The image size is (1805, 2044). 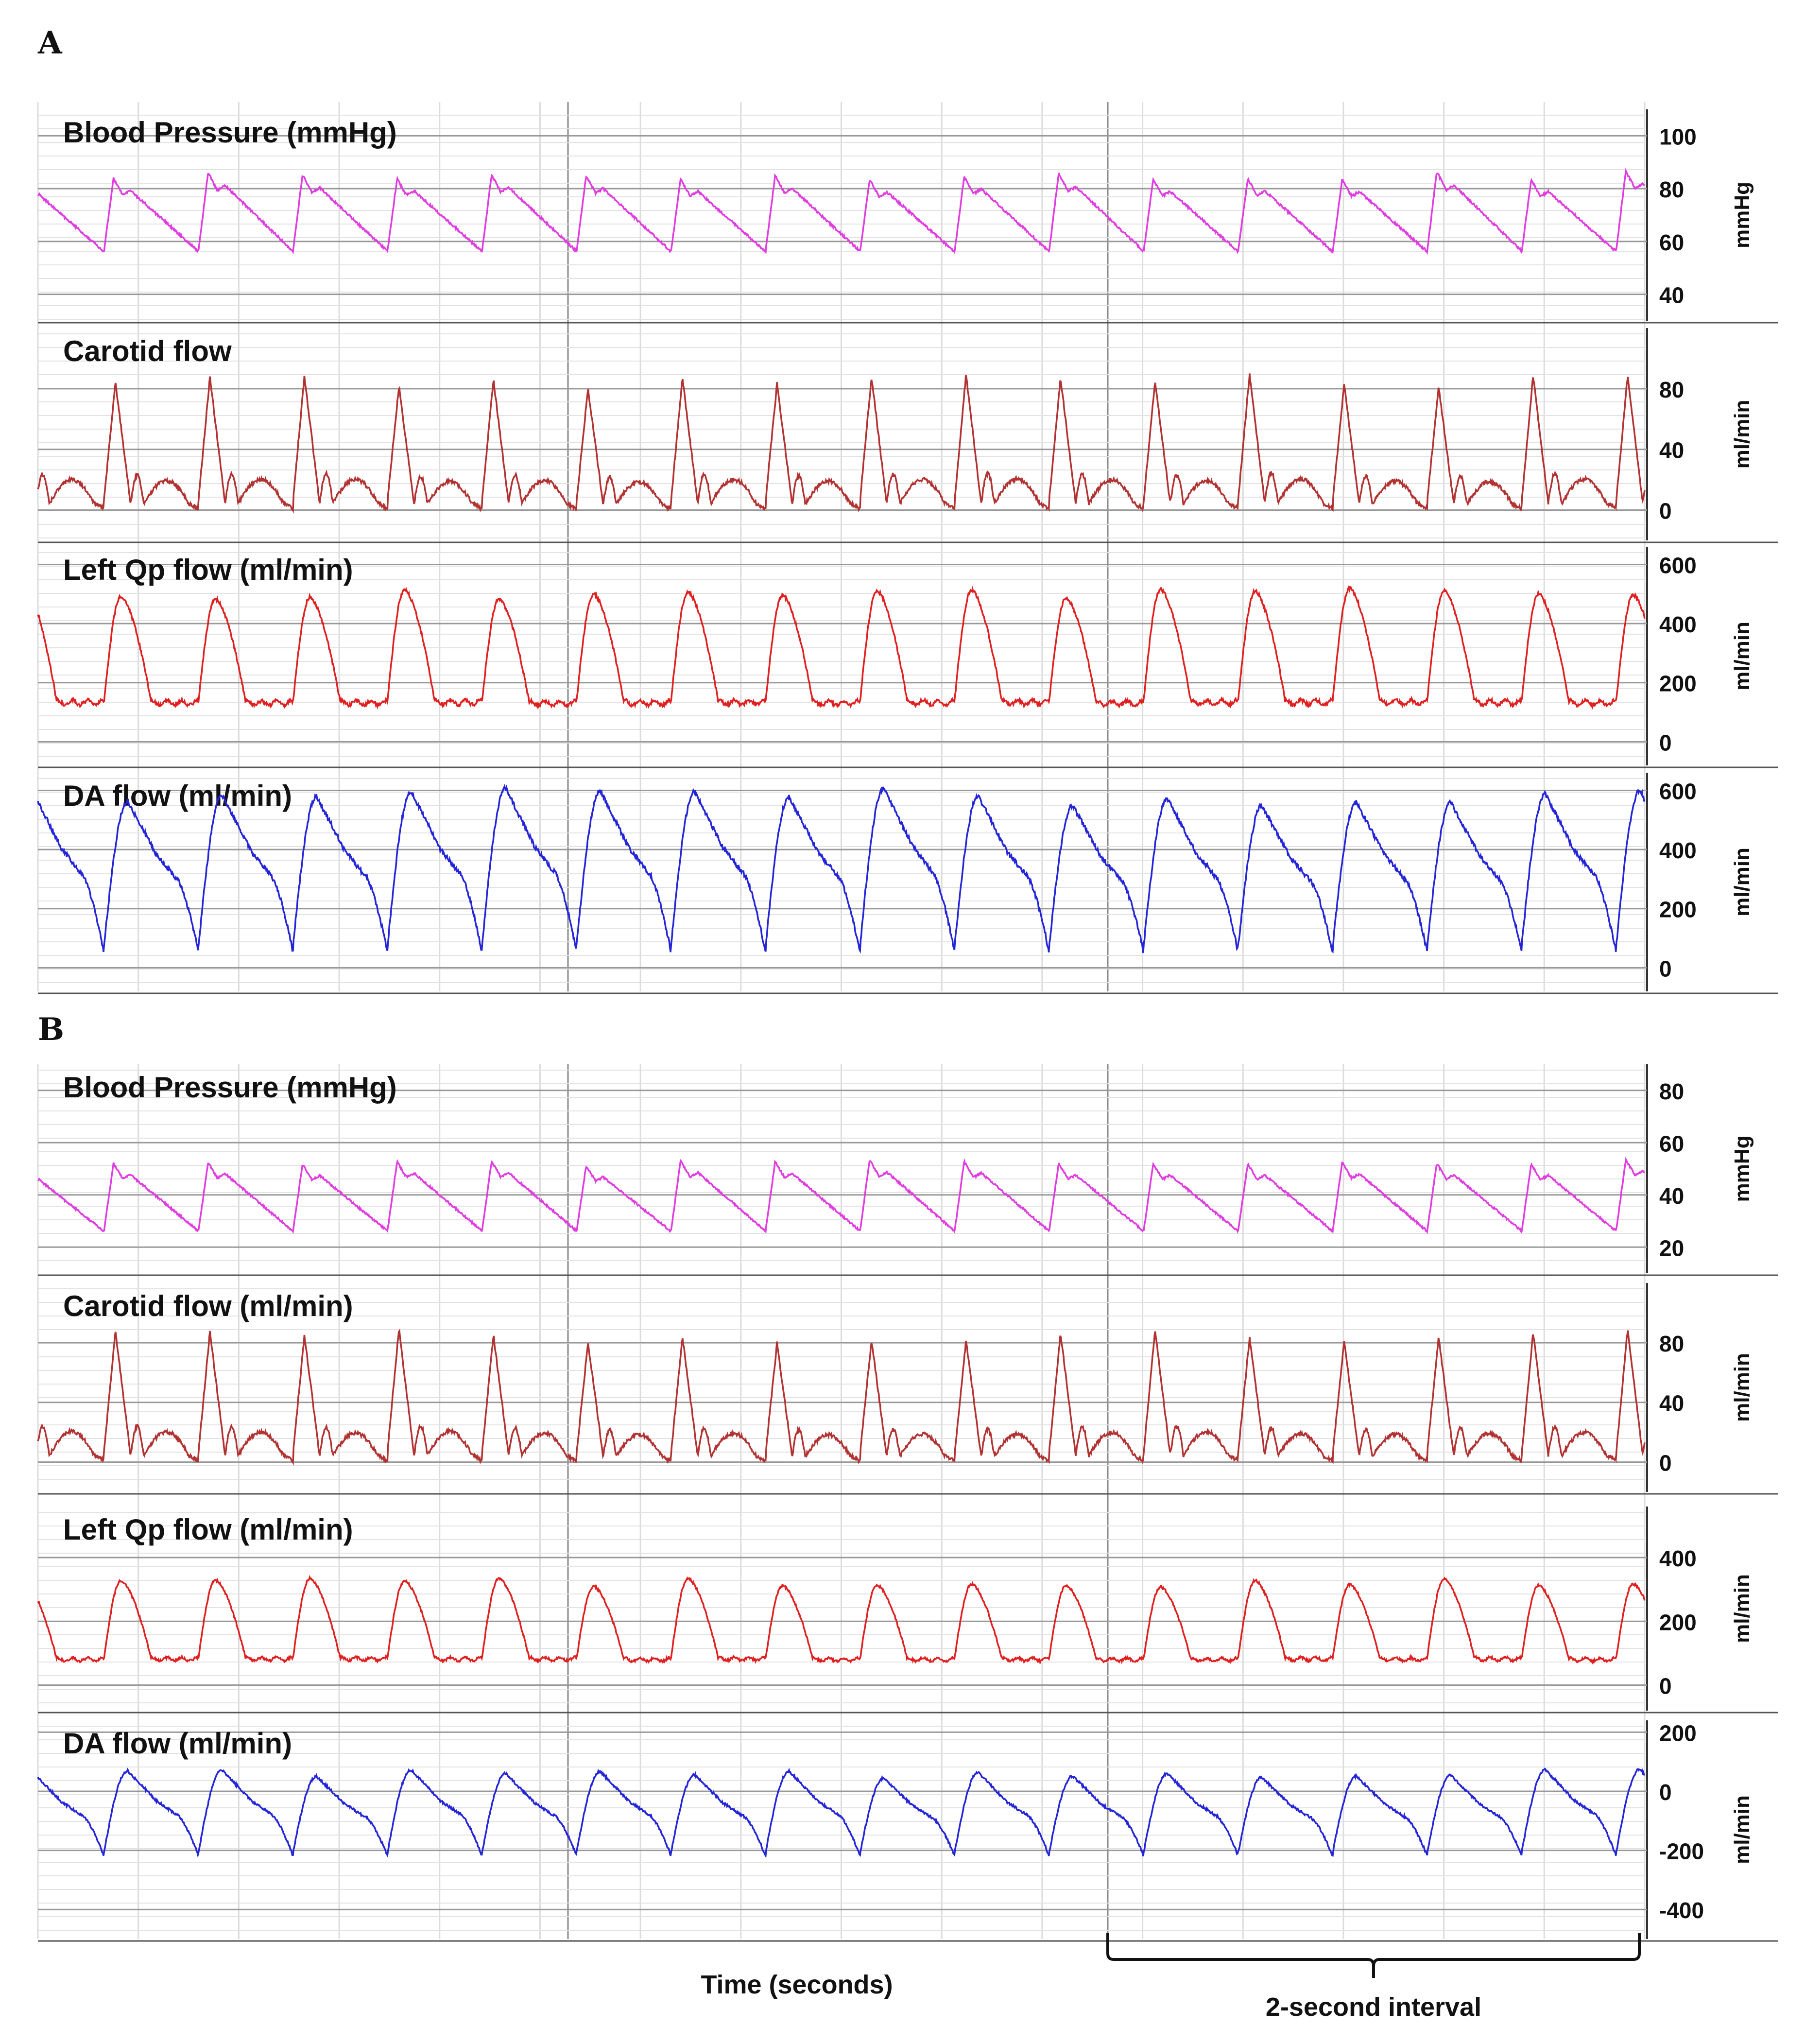 I want to click on trace-qp: 400 200 0 ml/min Left Qp flow (ml/min), so click(x=907, y=1611).